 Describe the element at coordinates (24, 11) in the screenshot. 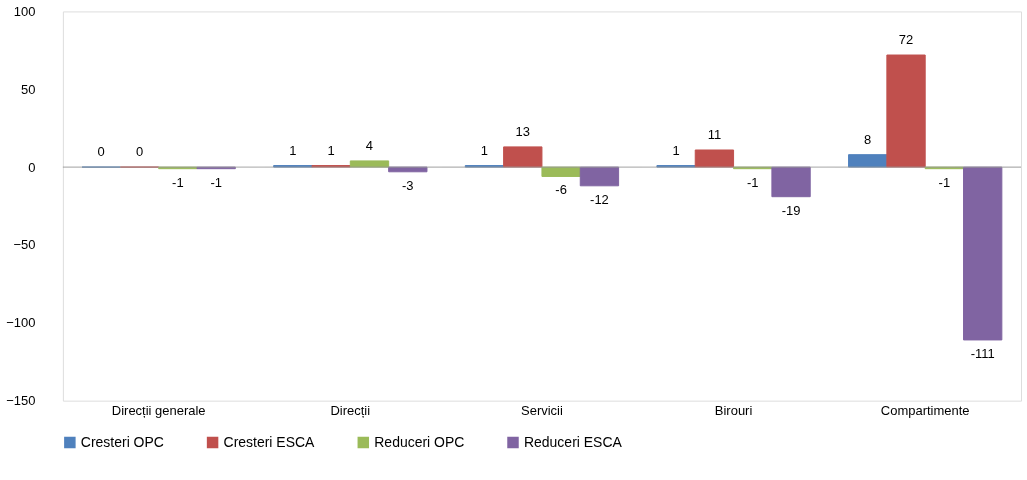

I see `y-tick-label: 100` at that location.